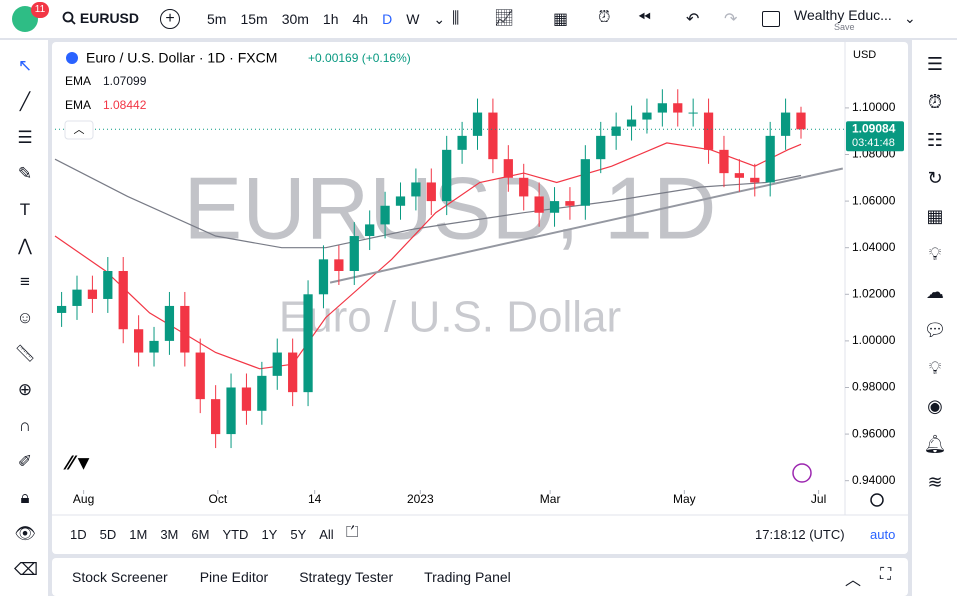 Image resolution: width=957 pixels, height=596 pixels. Describe the element at coordinates (40, 10) in the screenshot. I see `notification-badge: 11` at that location.